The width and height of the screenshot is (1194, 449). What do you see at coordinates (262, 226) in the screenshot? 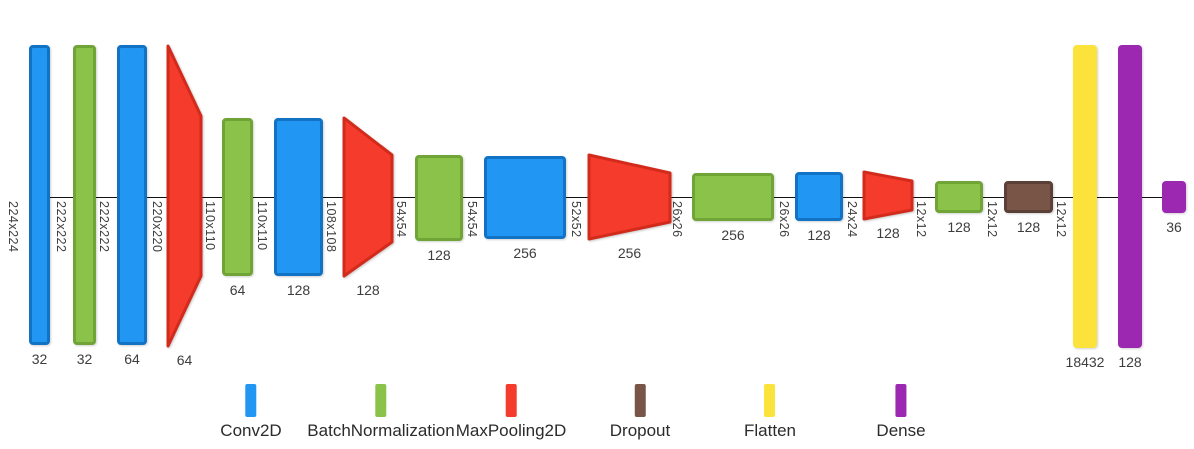
I see `feature-map-dim-label-5: 110x110` at bounding box center [262, 226].